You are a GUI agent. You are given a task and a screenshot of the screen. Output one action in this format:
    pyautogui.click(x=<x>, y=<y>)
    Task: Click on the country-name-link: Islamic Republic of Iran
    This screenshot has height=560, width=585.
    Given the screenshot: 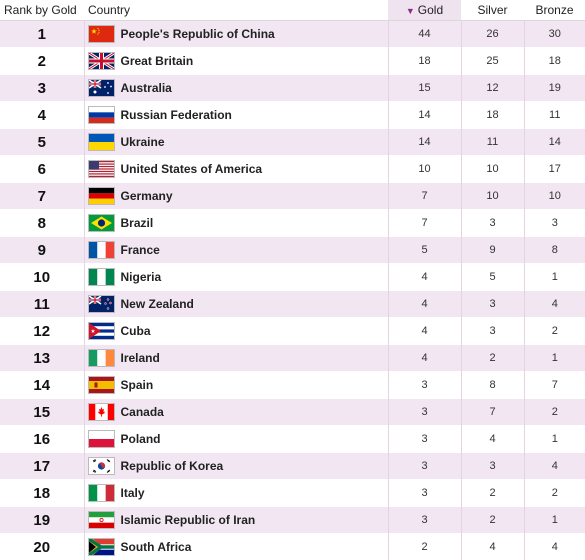 What is the action you would take?
    pyautogui.click(x=188, y=520)
    